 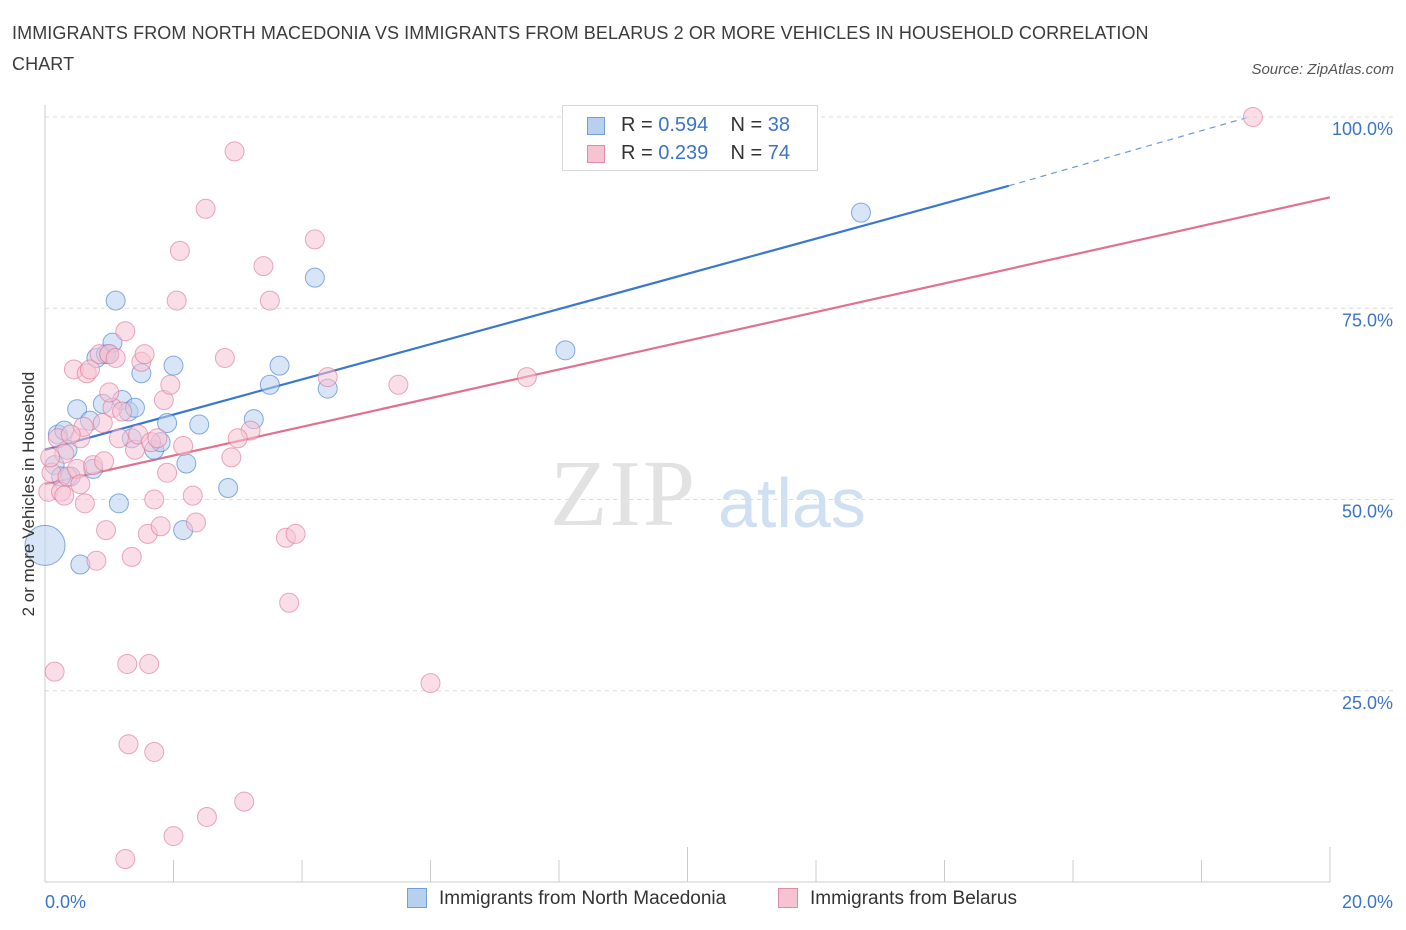 I want to click on watermark-zip: ZIP, so click(x=623, y=494).